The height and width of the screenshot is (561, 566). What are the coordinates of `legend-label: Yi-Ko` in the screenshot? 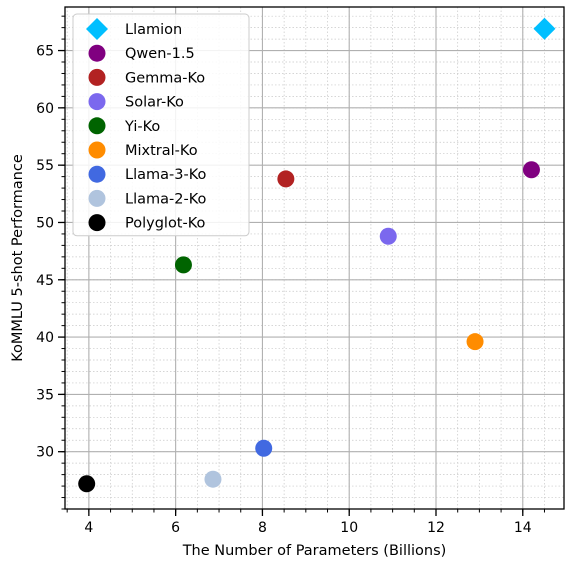 It's located at (142, 127).